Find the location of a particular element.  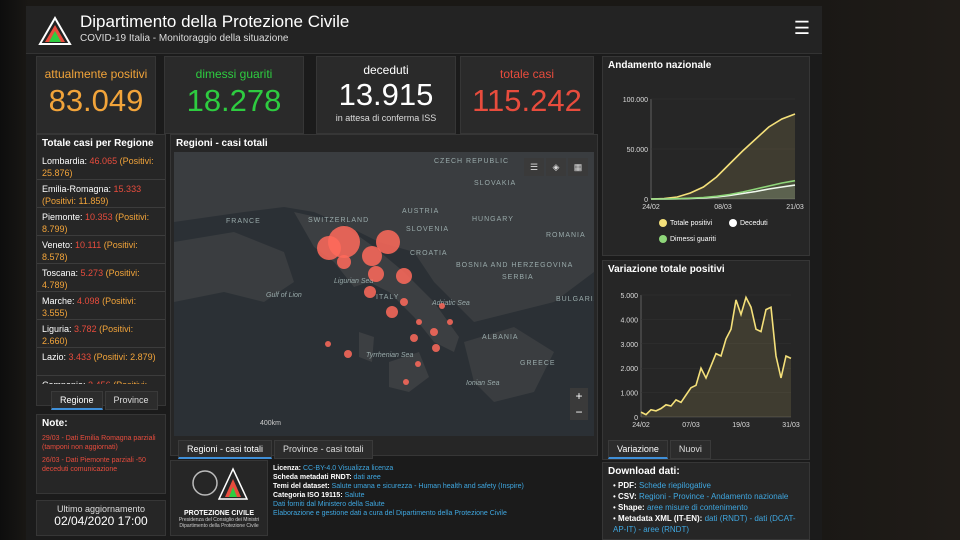

layers-icon: ◈ is located at coordinates (556, 167).